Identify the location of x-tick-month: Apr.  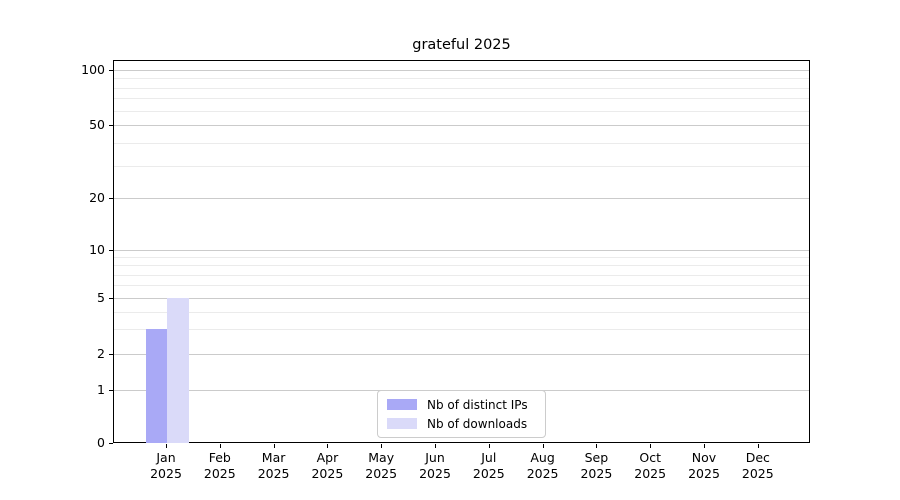
(327, 457).